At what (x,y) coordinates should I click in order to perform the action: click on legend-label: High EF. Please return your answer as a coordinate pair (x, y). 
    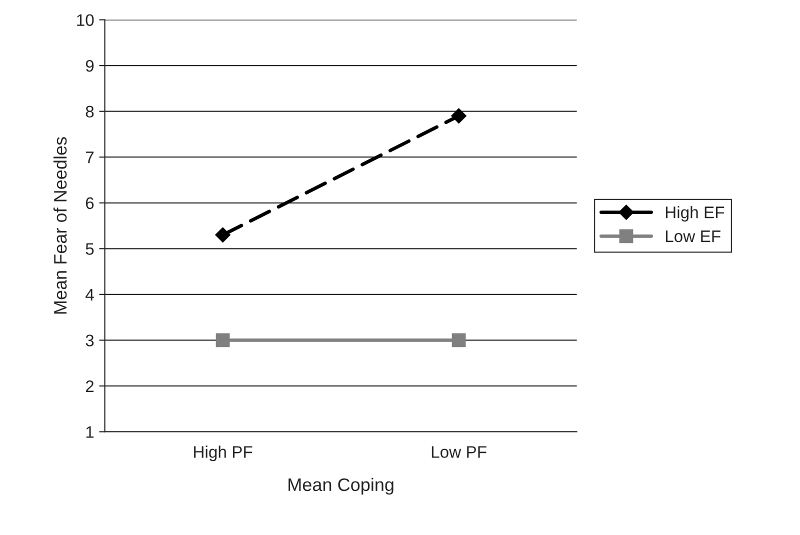
    Looking at the image, I should click on (695, 214).